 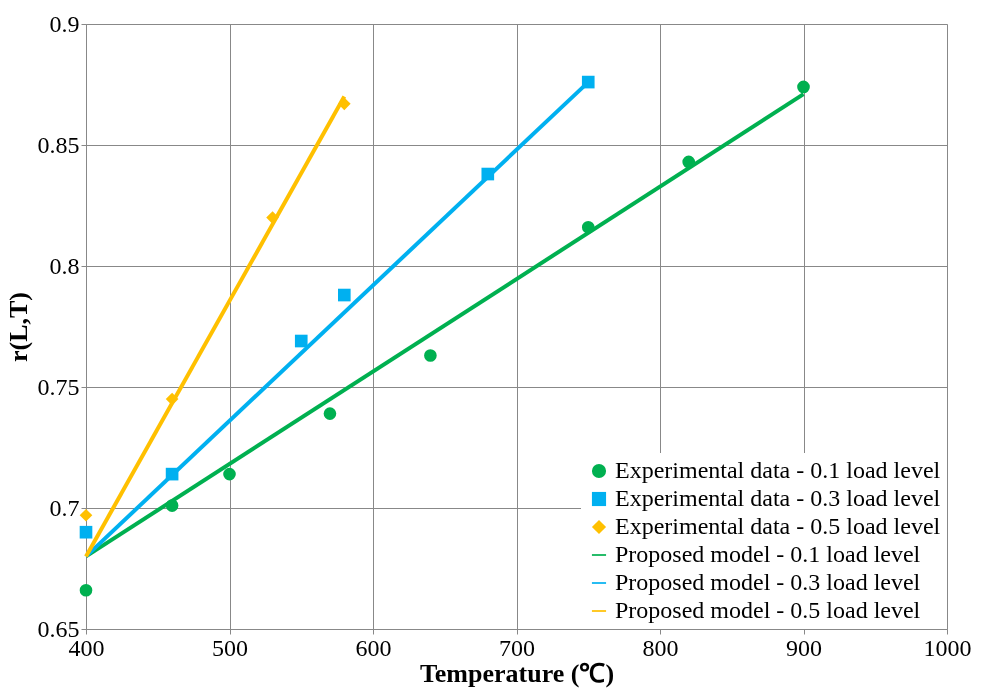 I want to click on x-tick-label: 800, so click(x=660, y=647).